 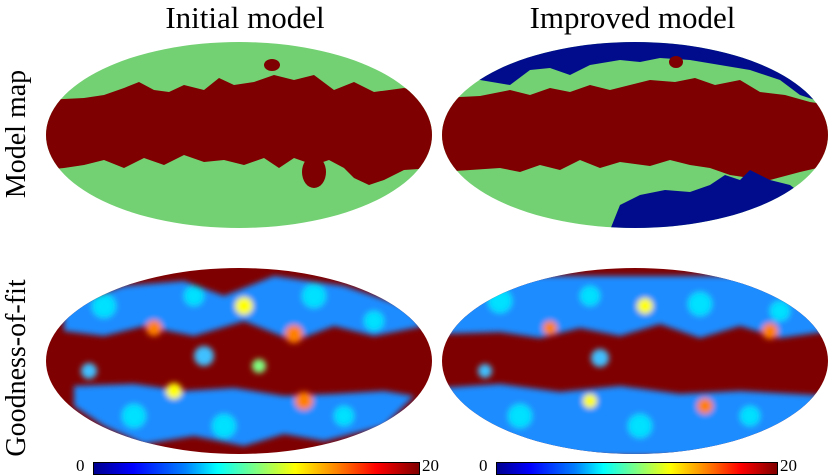 What do you see at coordinates (16, 134) in the screenshot?
I see `row-label-model-map: Model map` at bounding box center [16, 134].